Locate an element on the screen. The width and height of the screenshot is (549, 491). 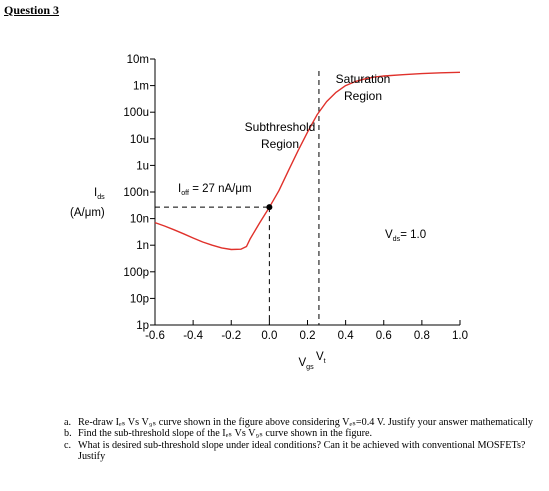
x-tick-label: -0.6 is located at coordinates (155, 336).